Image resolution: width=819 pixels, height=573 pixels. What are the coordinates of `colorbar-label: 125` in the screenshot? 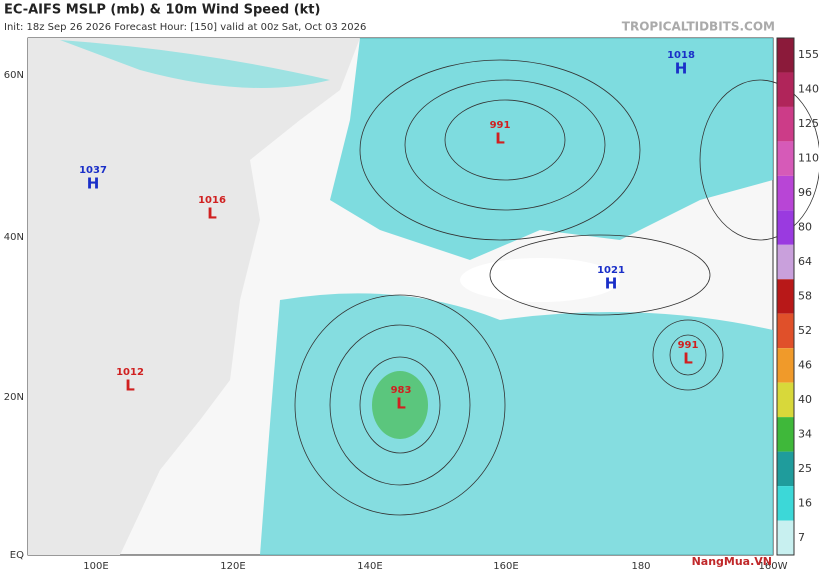 It's located at (808, 123).